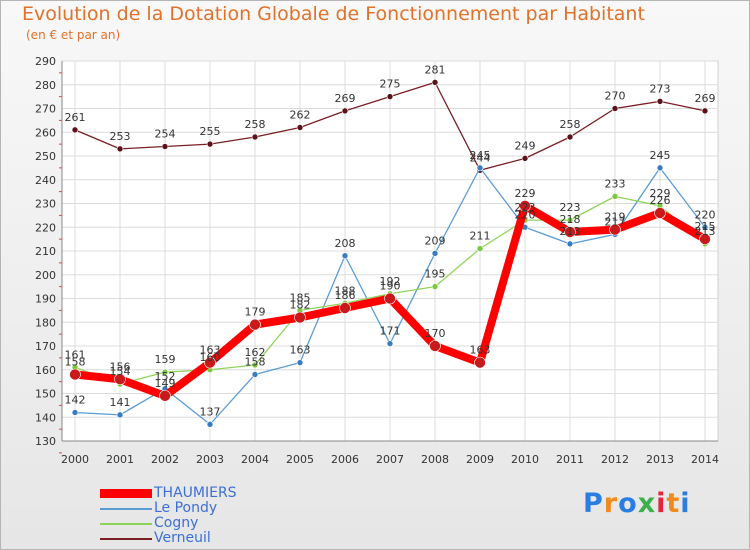 The image size is (750, 550). I want to click on x-tick-label: 2011, so click(570, 459).